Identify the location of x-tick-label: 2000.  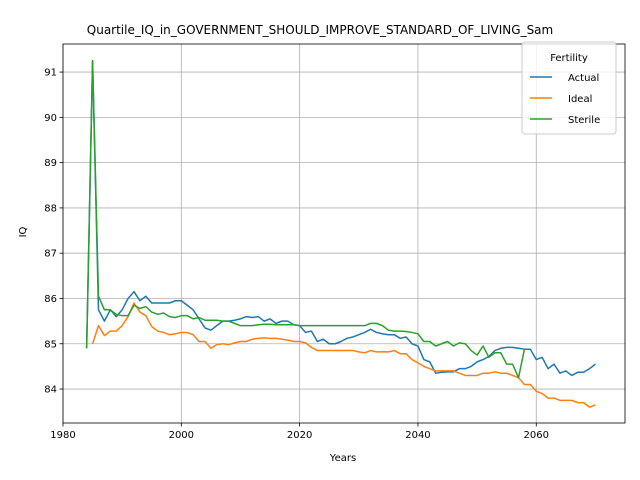
(181, 435).